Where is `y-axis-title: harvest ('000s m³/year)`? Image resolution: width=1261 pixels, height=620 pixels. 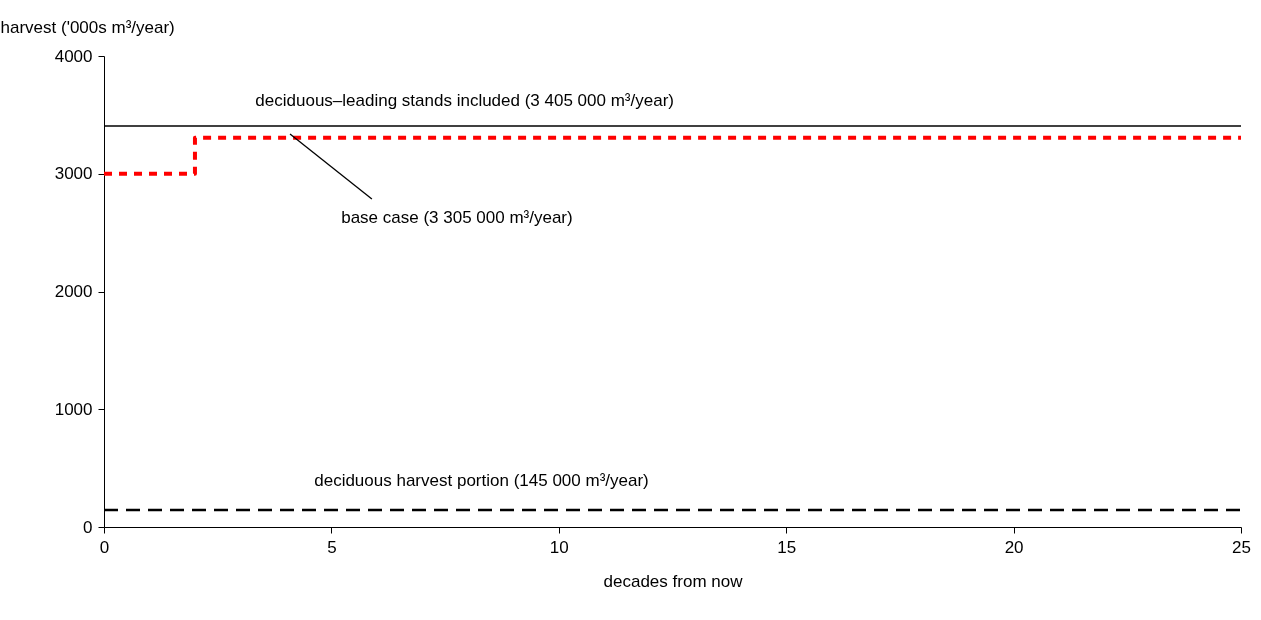 y-axis-title: harvest ('000s m³/year) is located at coordinates (87, 27).